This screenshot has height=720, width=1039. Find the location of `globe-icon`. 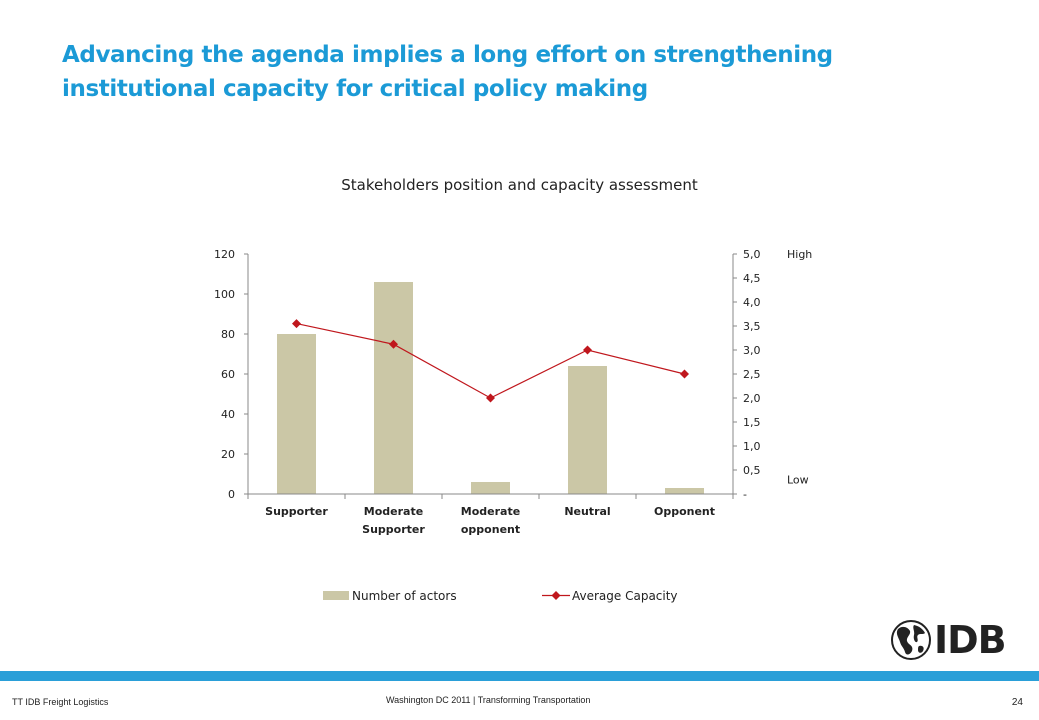

globe-icon is located at coordinates (911, 640).